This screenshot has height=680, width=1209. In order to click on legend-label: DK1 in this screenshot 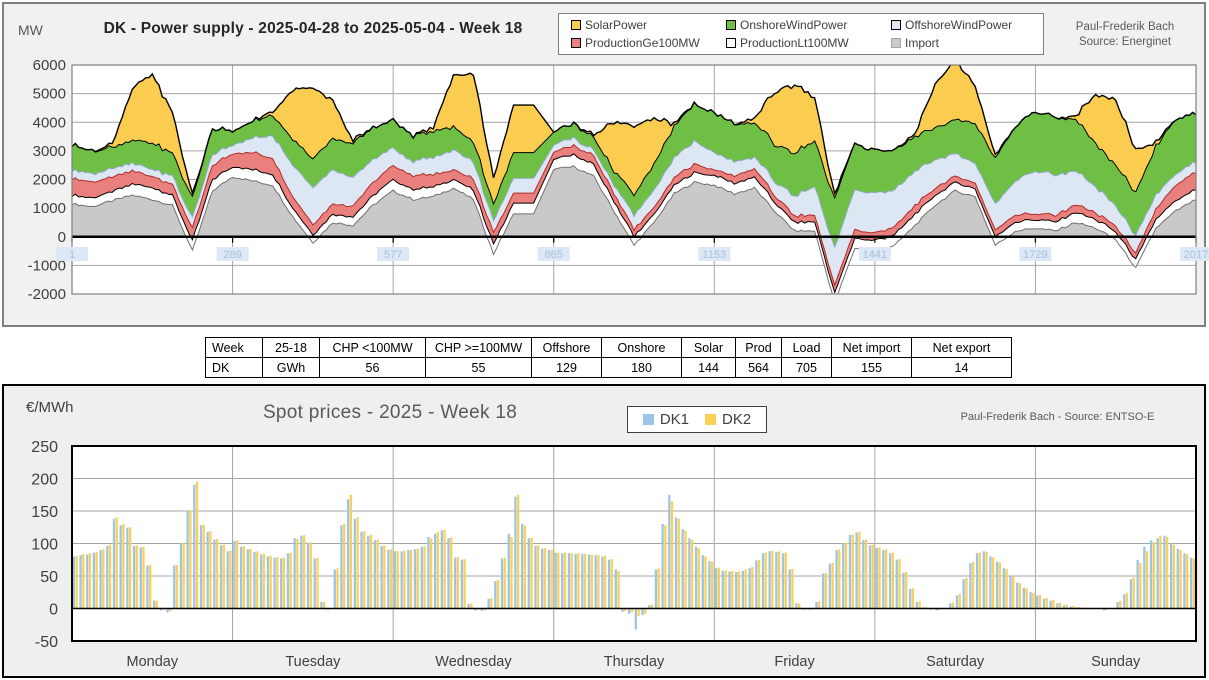, I will do `click(674, 419)`.